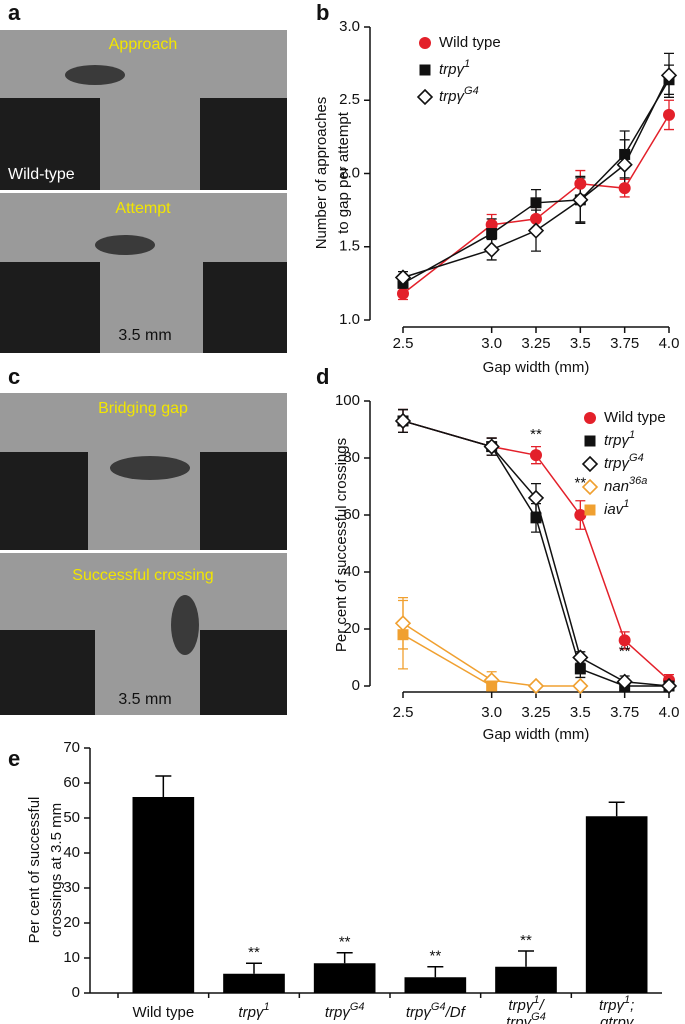  I want to click on photo: Approach Wild-type, so click(143, 110).